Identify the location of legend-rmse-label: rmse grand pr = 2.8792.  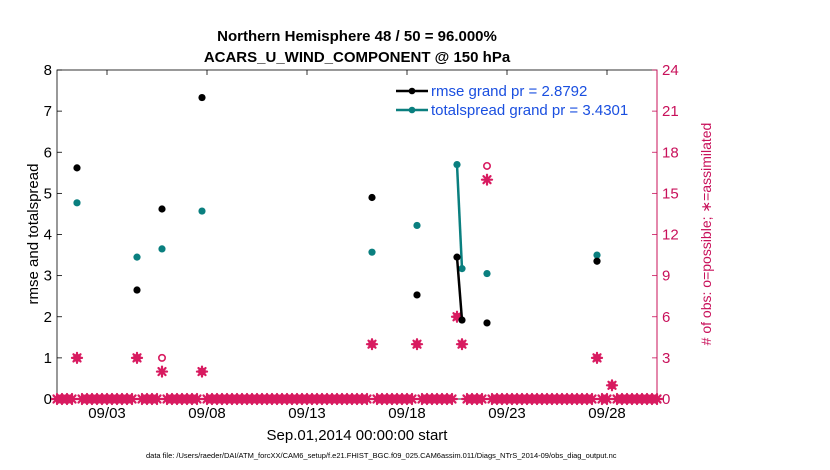
(509, 91).